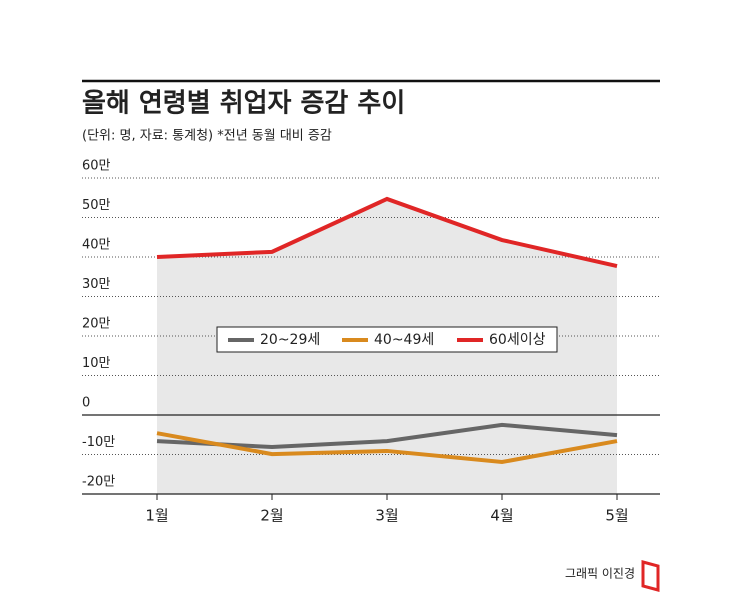 The width and height of the screenshot is (745, 593). What do you see at coordinates (616, 516) in the screenshot?
I see `x-tick-label: 5월` at bounding box center [616, 516].